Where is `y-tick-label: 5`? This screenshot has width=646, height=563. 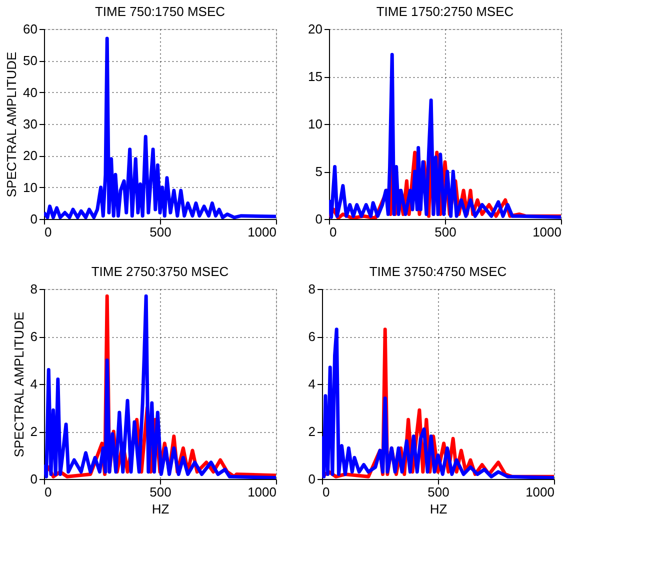 y-tick-label: 5 is located at coordinates (318, 171).